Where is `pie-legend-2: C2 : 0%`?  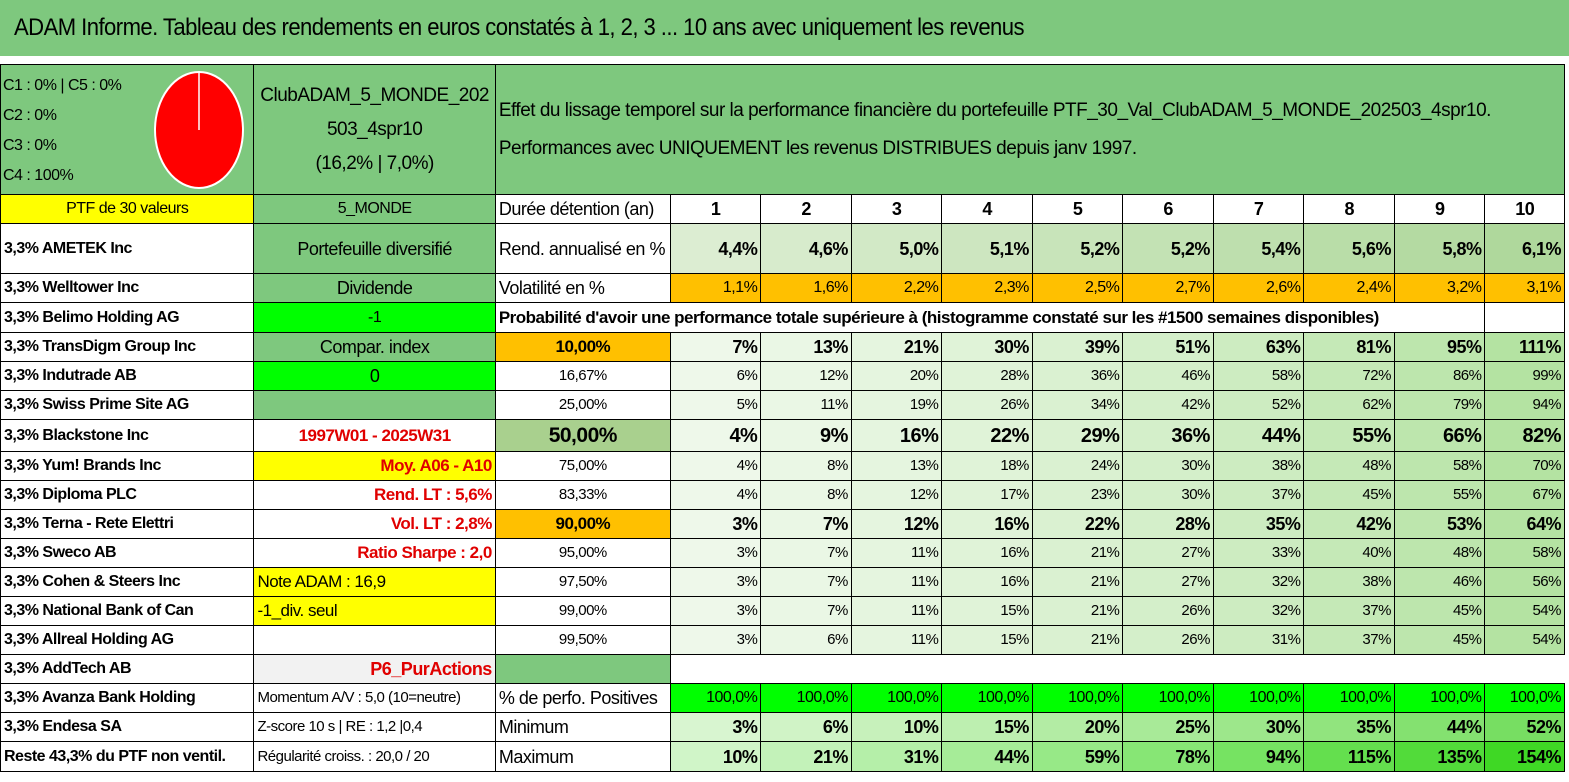
pie-legend-2: C2 : 0% is located at coordinates (30, 115).